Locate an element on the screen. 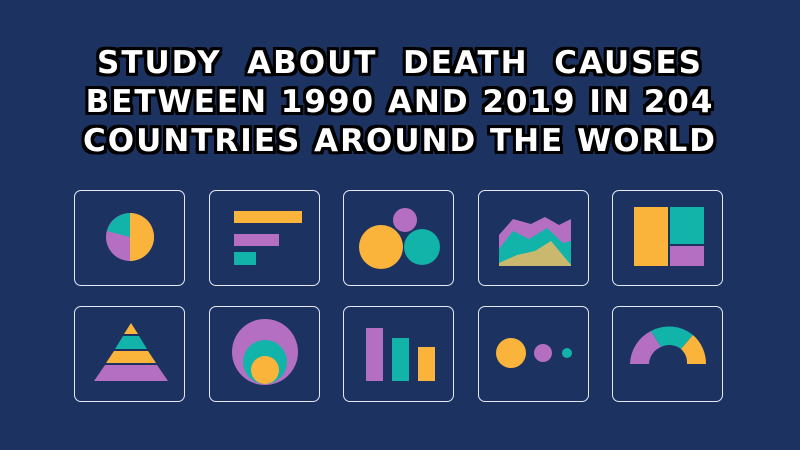 Image resolution: width=800 pixels, height=450 pixels. tile-treemap is located at coordinates (667, 238).